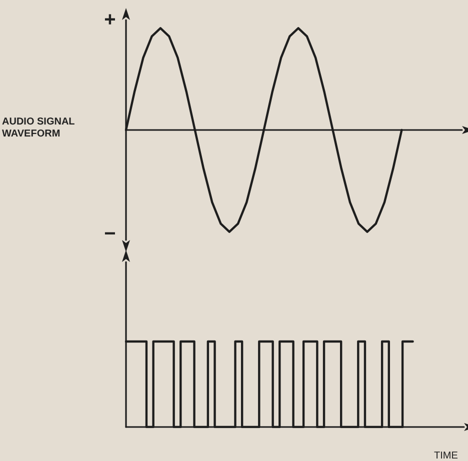 Image resolution: width=468 pixels, height=461 pixels. What do you see at coordinates (446, 455) in the screenshot?
I see `x-axis-title: TIME` at bounding box center [446, 455].